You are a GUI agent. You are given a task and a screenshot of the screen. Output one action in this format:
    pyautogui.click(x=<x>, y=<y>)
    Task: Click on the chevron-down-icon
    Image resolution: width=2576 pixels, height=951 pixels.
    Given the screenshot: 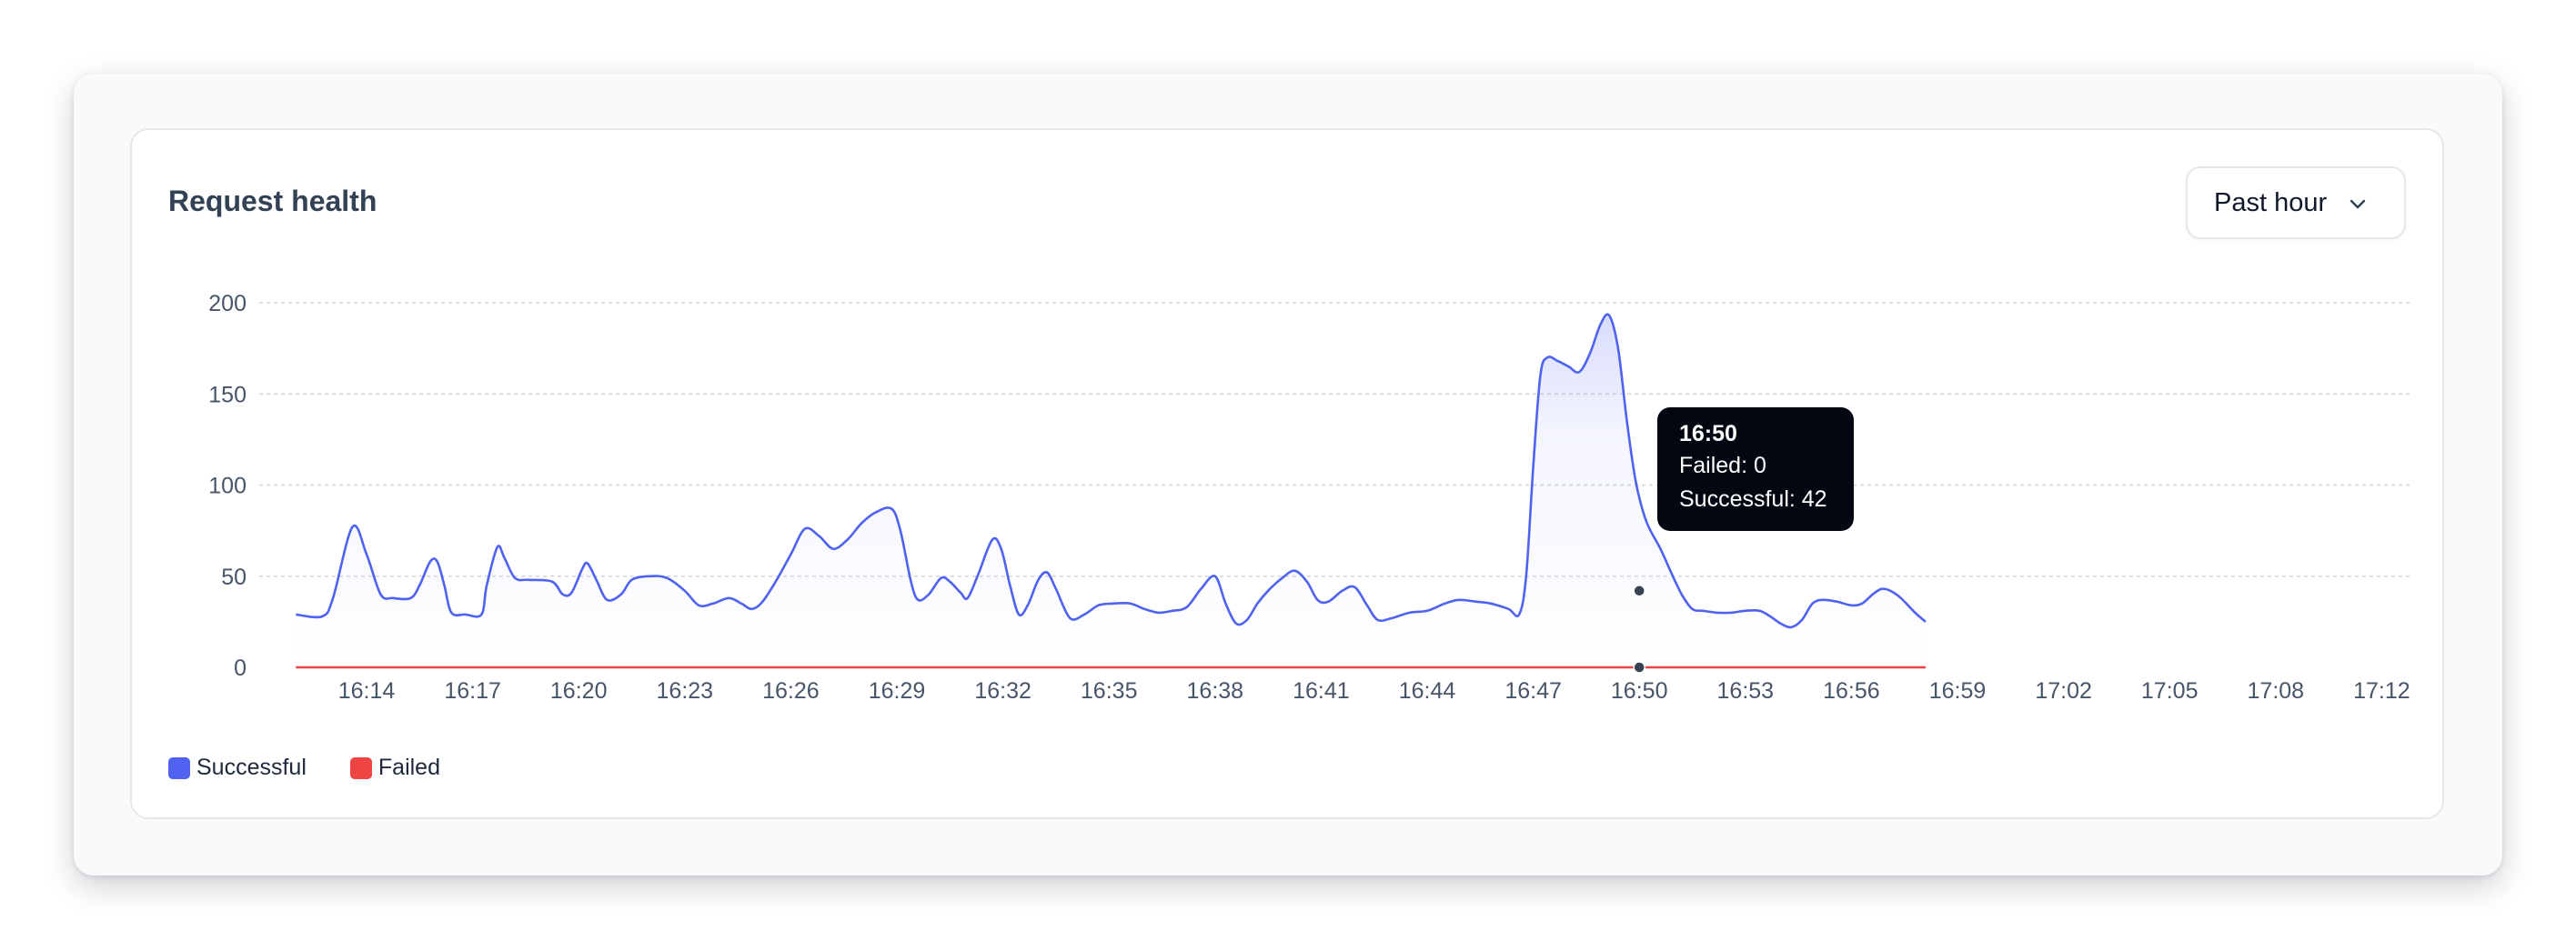 What is the action you would take?
    pyautogui.click(x=2358, y=204)
    